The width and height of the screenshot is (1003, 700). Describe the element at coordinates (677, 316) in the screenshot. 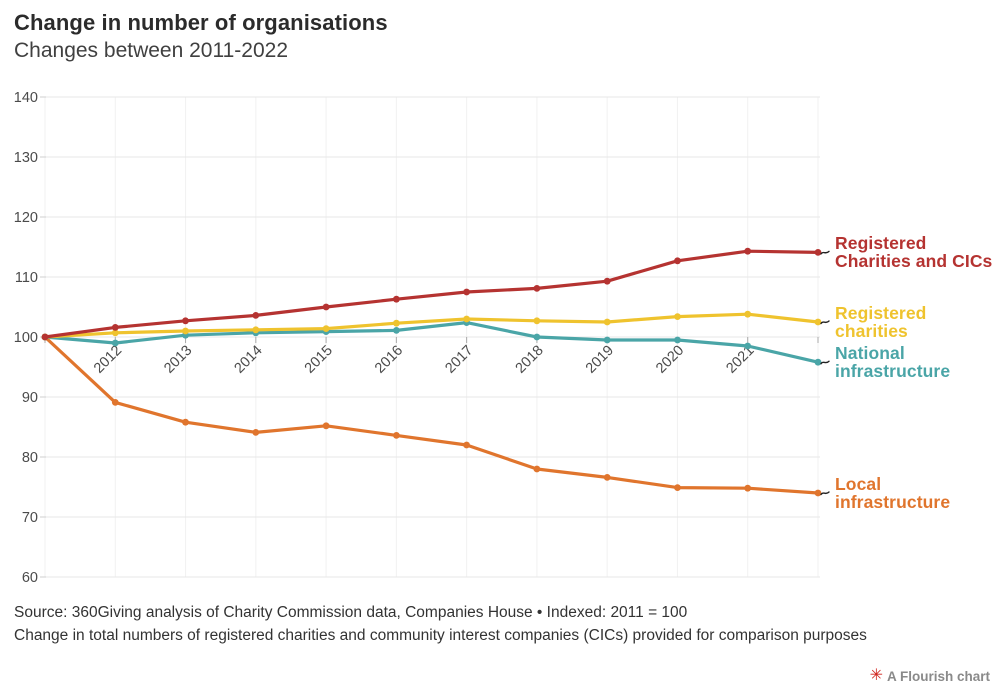

I see `data-point-registered-charities-2020` at that location.